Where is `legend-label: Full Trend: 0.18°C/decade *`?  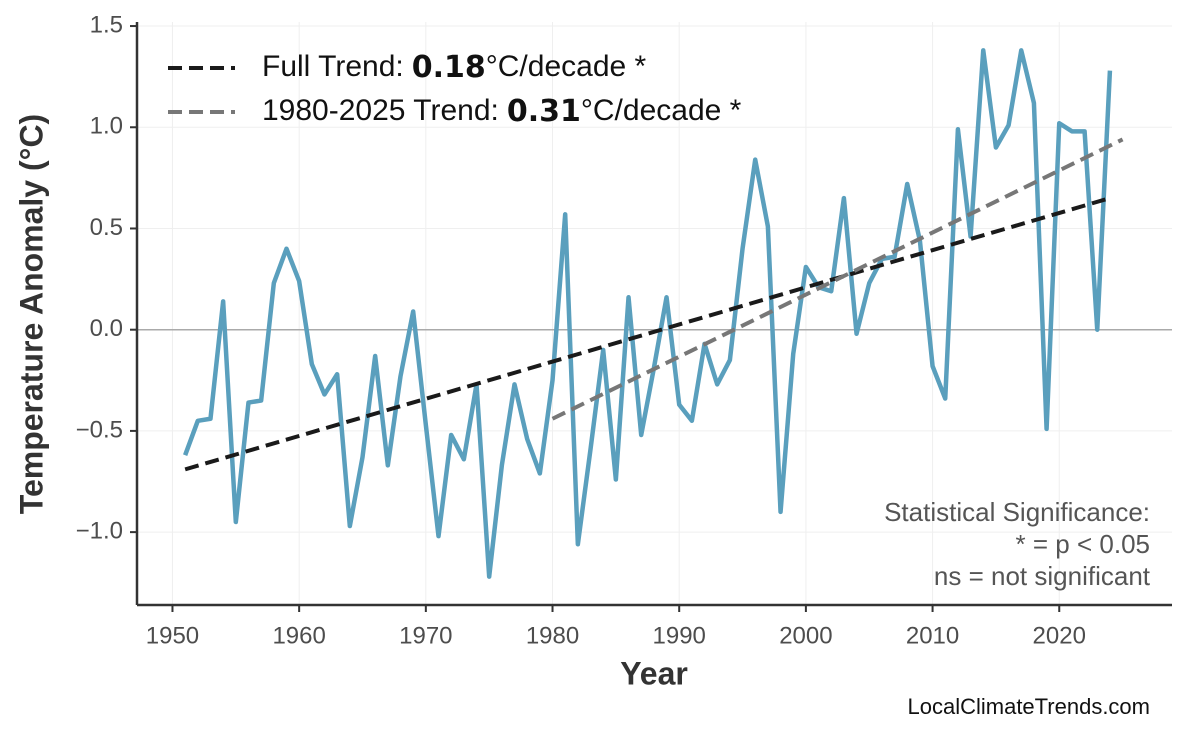
legend-label: Full Trend: 0.18°C/decade * is located at coordinates (454, 67).